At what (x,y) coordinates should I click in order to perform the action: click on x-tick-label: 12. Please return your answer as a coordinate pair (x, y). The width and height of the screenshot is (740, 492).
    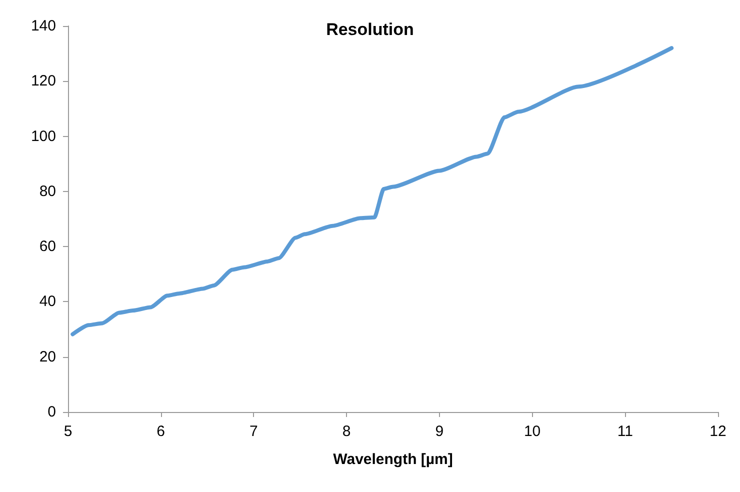
    Looking at the image, I should click on (718, 431).